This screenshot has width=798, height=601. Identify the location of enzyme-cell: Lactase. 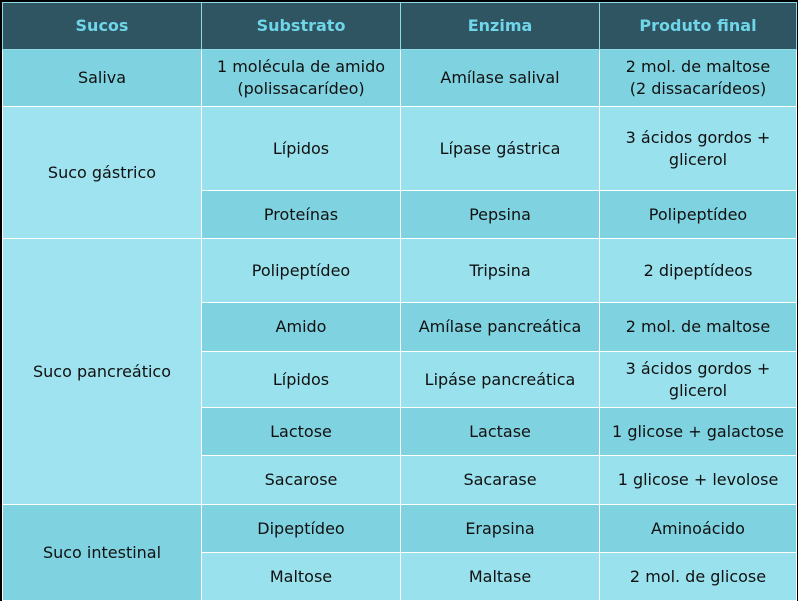
(500, 431).